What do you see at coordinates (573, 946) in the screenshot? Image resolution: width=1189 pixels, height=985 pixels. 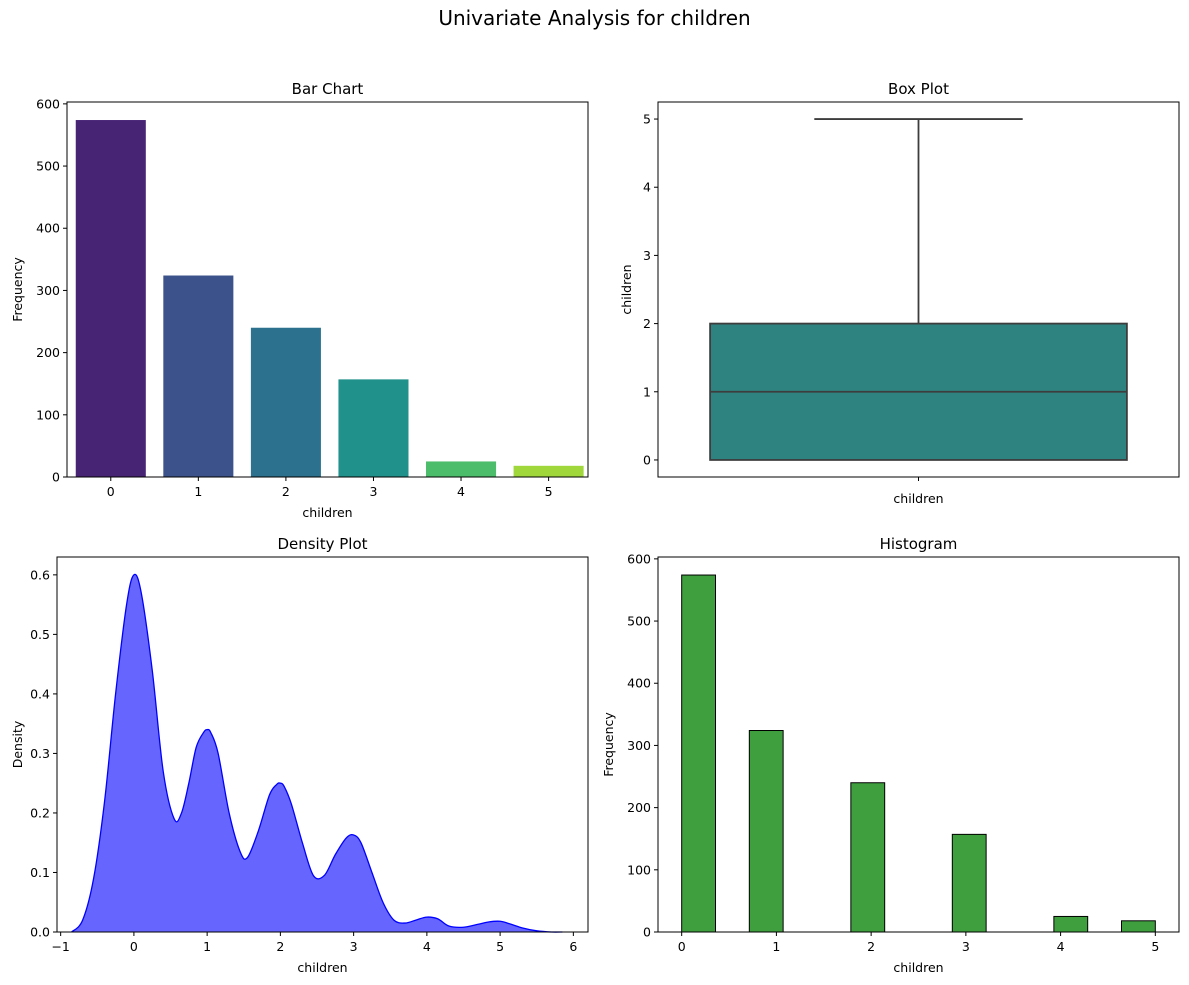 I see `x-tick-label-density: 6` at bounding box center [573, 946].